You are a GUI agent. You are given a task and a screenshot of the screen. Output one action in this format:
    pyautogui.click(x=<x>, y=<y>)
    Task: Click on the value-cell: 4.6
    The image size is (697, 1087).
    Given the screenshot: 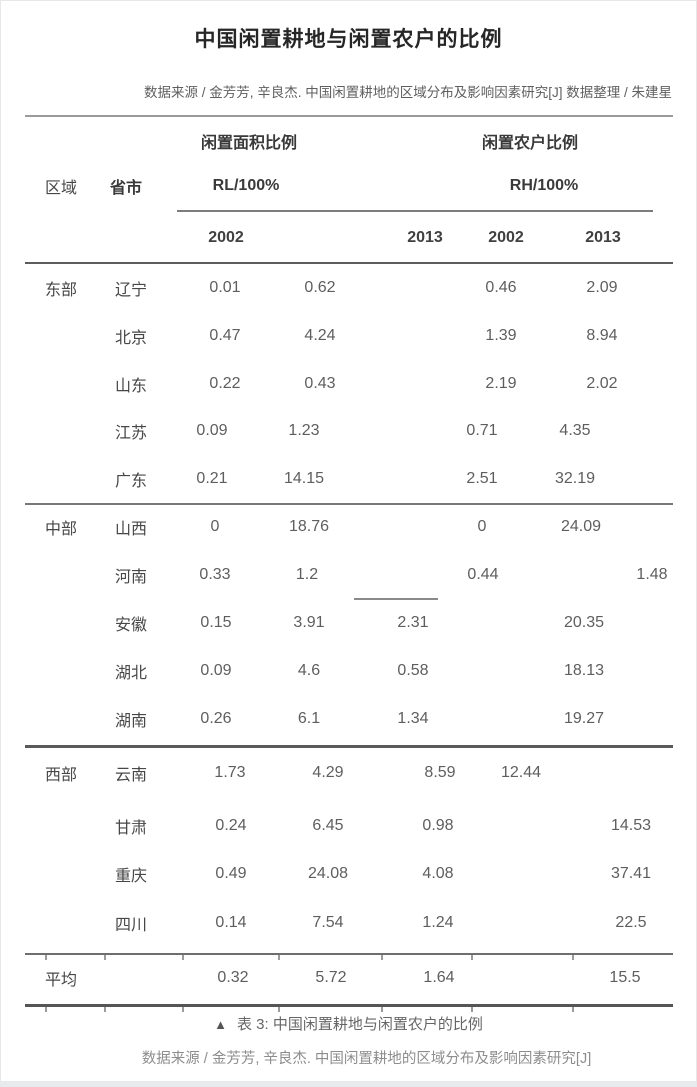 What is the action you would take?
    pyautogui.click(x=309, y=670)
    